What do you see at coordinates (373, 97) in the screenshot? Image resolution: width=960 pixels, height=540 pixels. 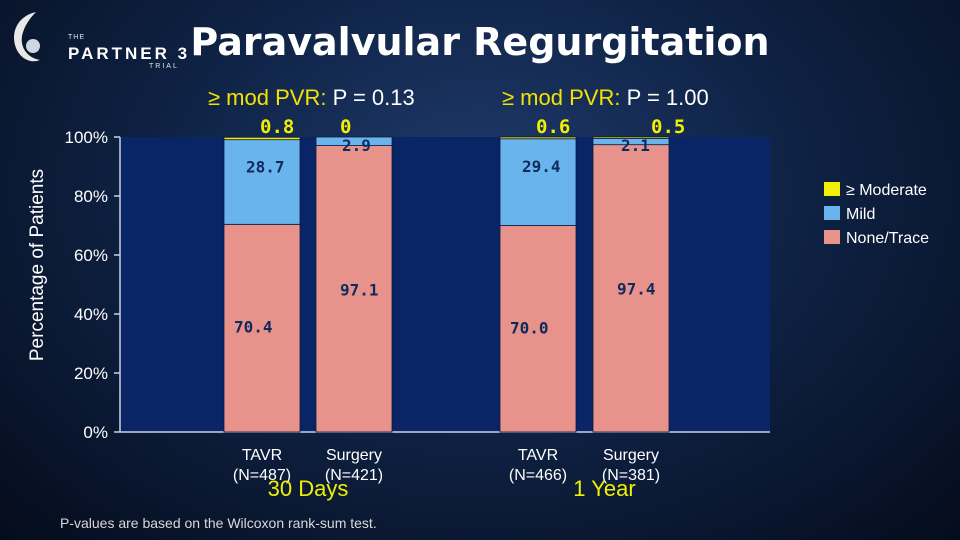 I see `pvalue-value: P = 0.13` at bounding box center [373, 97].